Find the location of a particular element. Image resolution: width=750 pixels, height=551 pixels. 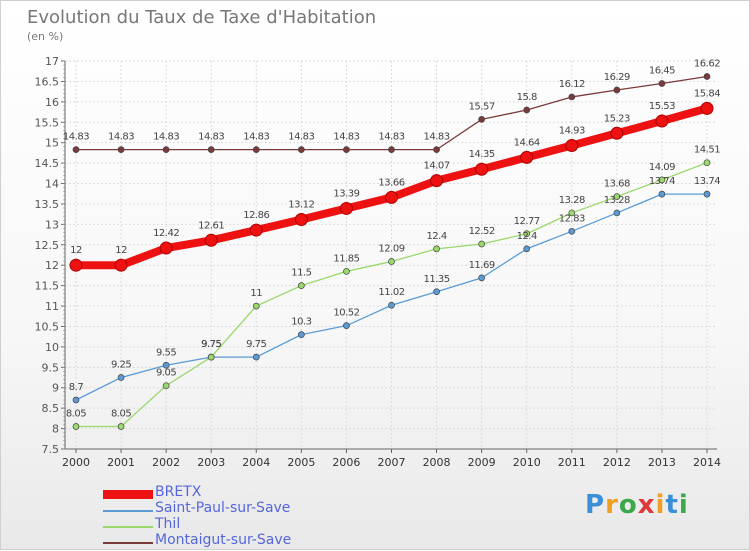

x-tick-label: 2006 is located at coordinates (346, 462).